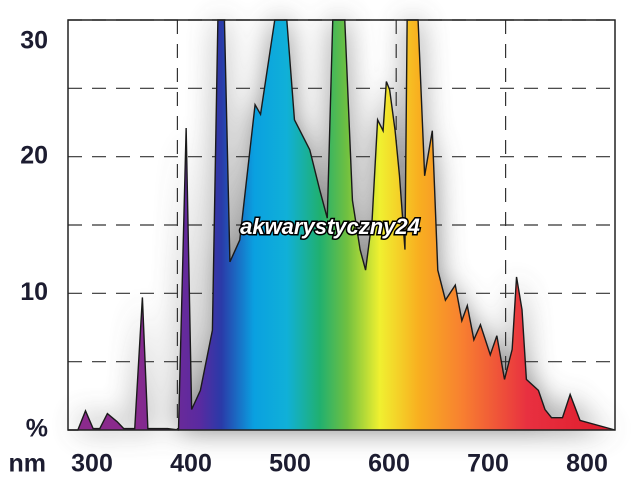 This screenshot has width=640, height=484. What do you see at coordinates (389, 464) in the screenshot?
I see `x-tick-label: 600` at bounding box center [389, 464].